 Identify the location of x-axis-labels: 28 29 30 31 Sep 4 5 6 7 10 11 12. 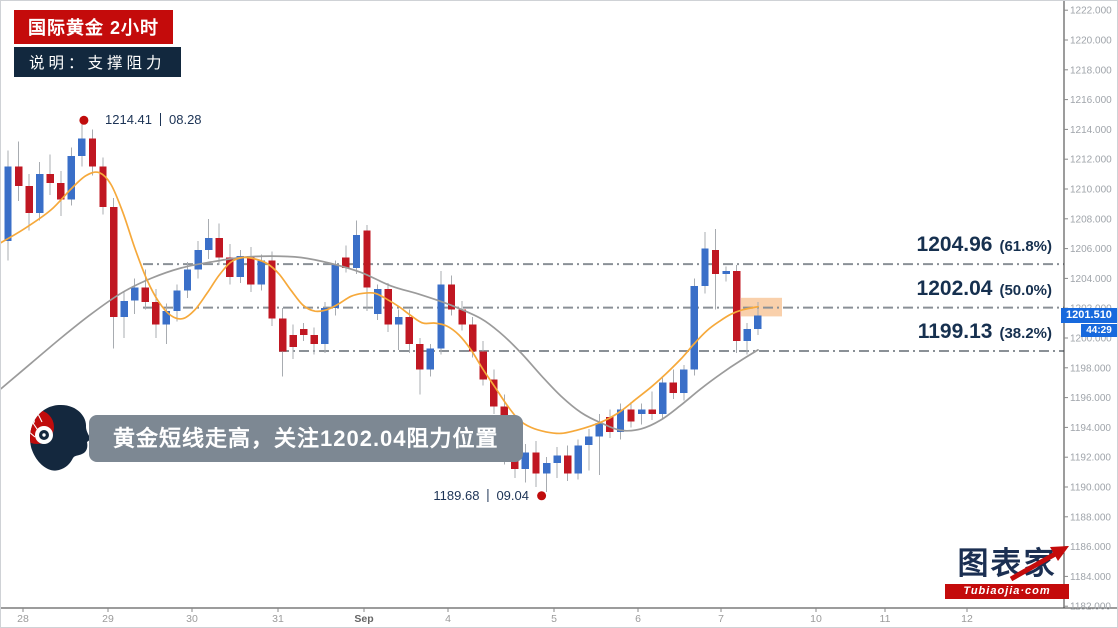
(495, 616).